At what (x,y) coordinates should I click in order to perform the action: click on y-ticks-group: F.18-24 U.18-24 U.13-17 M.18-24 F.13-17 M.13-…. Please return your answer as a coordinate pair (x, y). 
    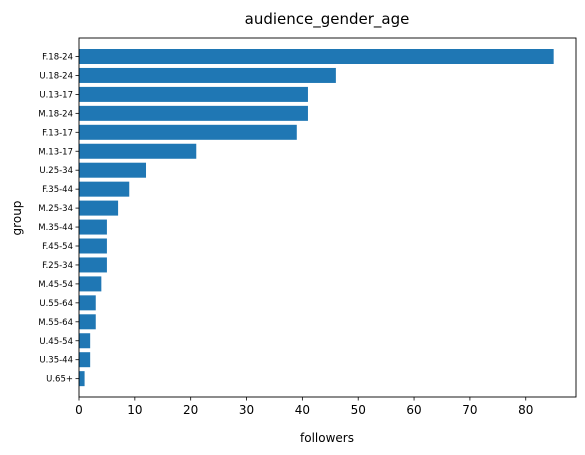
    Looking at the image, I should click on (58, 219).